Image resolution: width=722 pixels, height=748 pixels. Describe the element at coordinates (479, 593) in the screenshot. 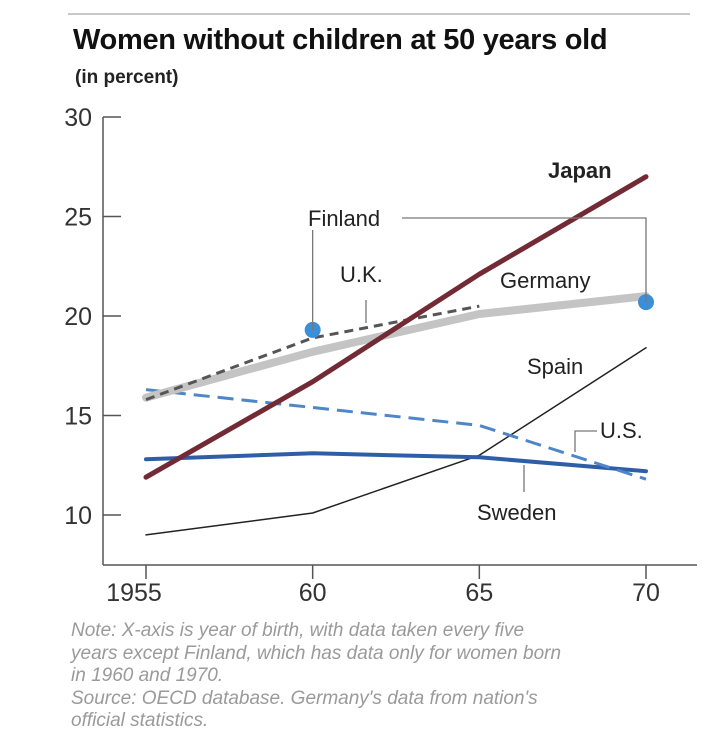

I see `x-tick-label: 65` at that location.